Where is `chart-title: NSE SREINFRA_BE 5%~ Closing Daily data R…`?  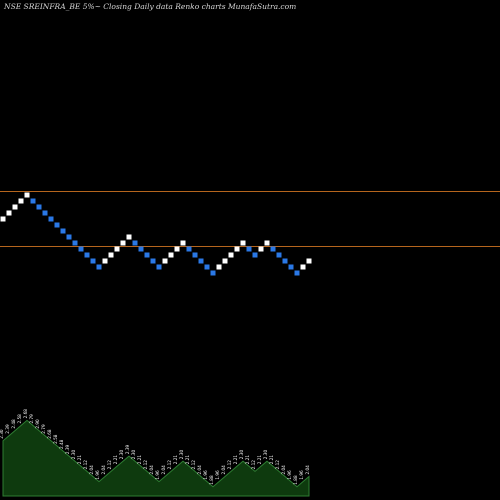 chart-title: NSE SREINFRA_BE 5%~ Closing Daily data R… is located at coordinates (150, 6).